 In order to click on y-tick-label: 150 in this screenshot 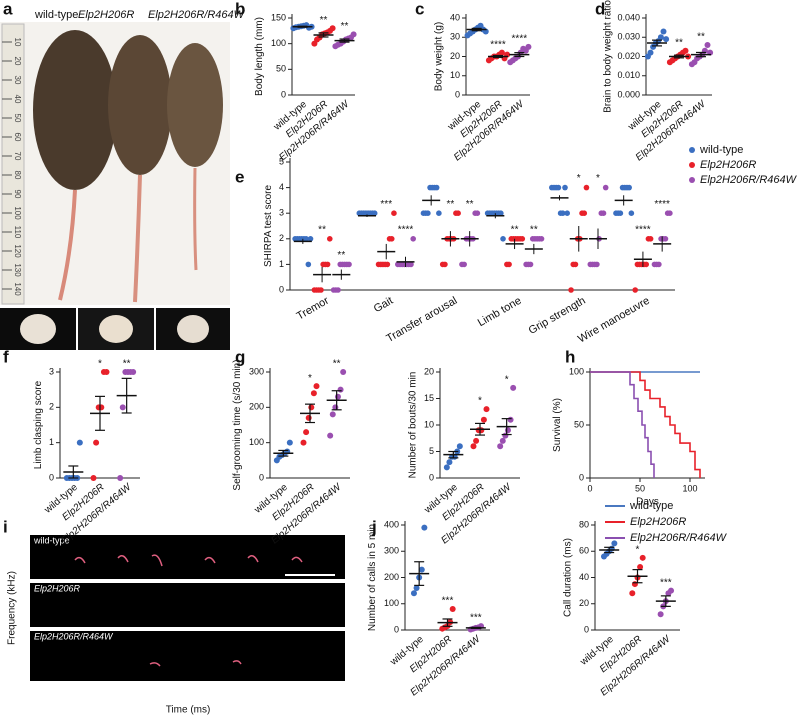, I will do `click(278, 17)`.